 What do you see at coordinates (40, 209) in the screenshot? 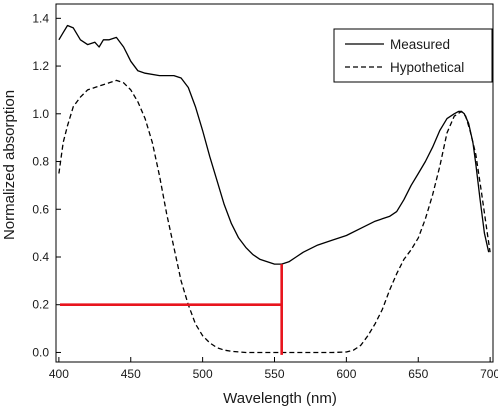
I see `y-tick-label: 0.6` at bounding box center [40, 209].